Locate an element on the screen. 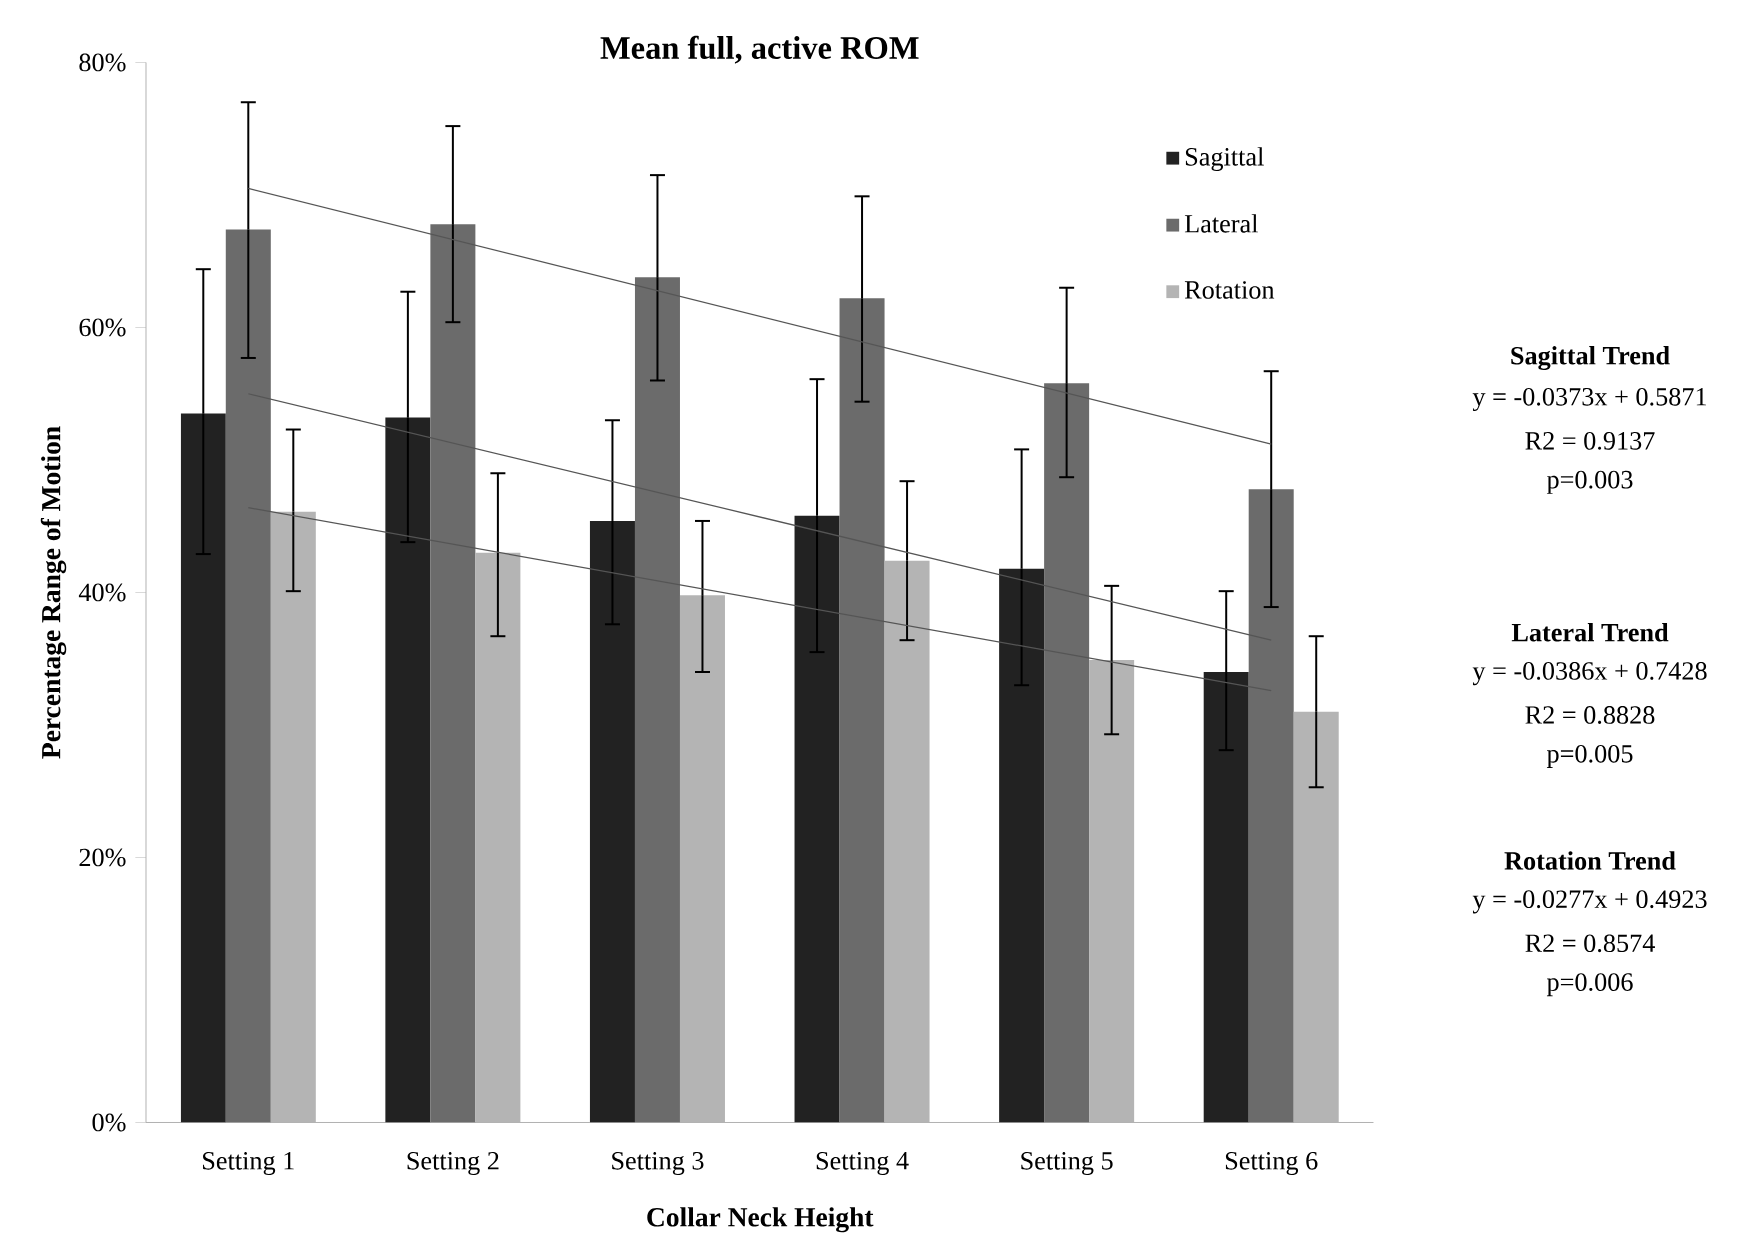 This screenshot has width=1755, height=1252. text: y = -0.0277x + 0.4923 is located at coordinates (1589, 902).